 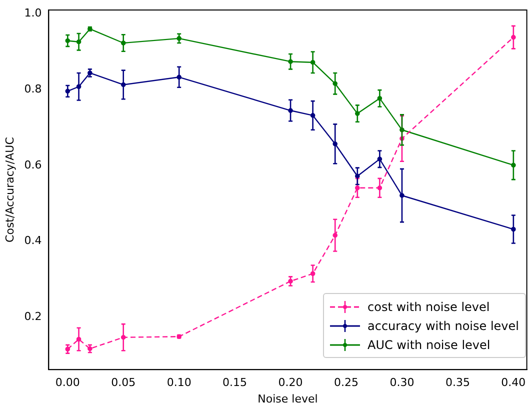 What do you see at coordinates (513, 383) in the screenshot?
I see `x-tick-label: 0.40` at bounding box center [513, 383].